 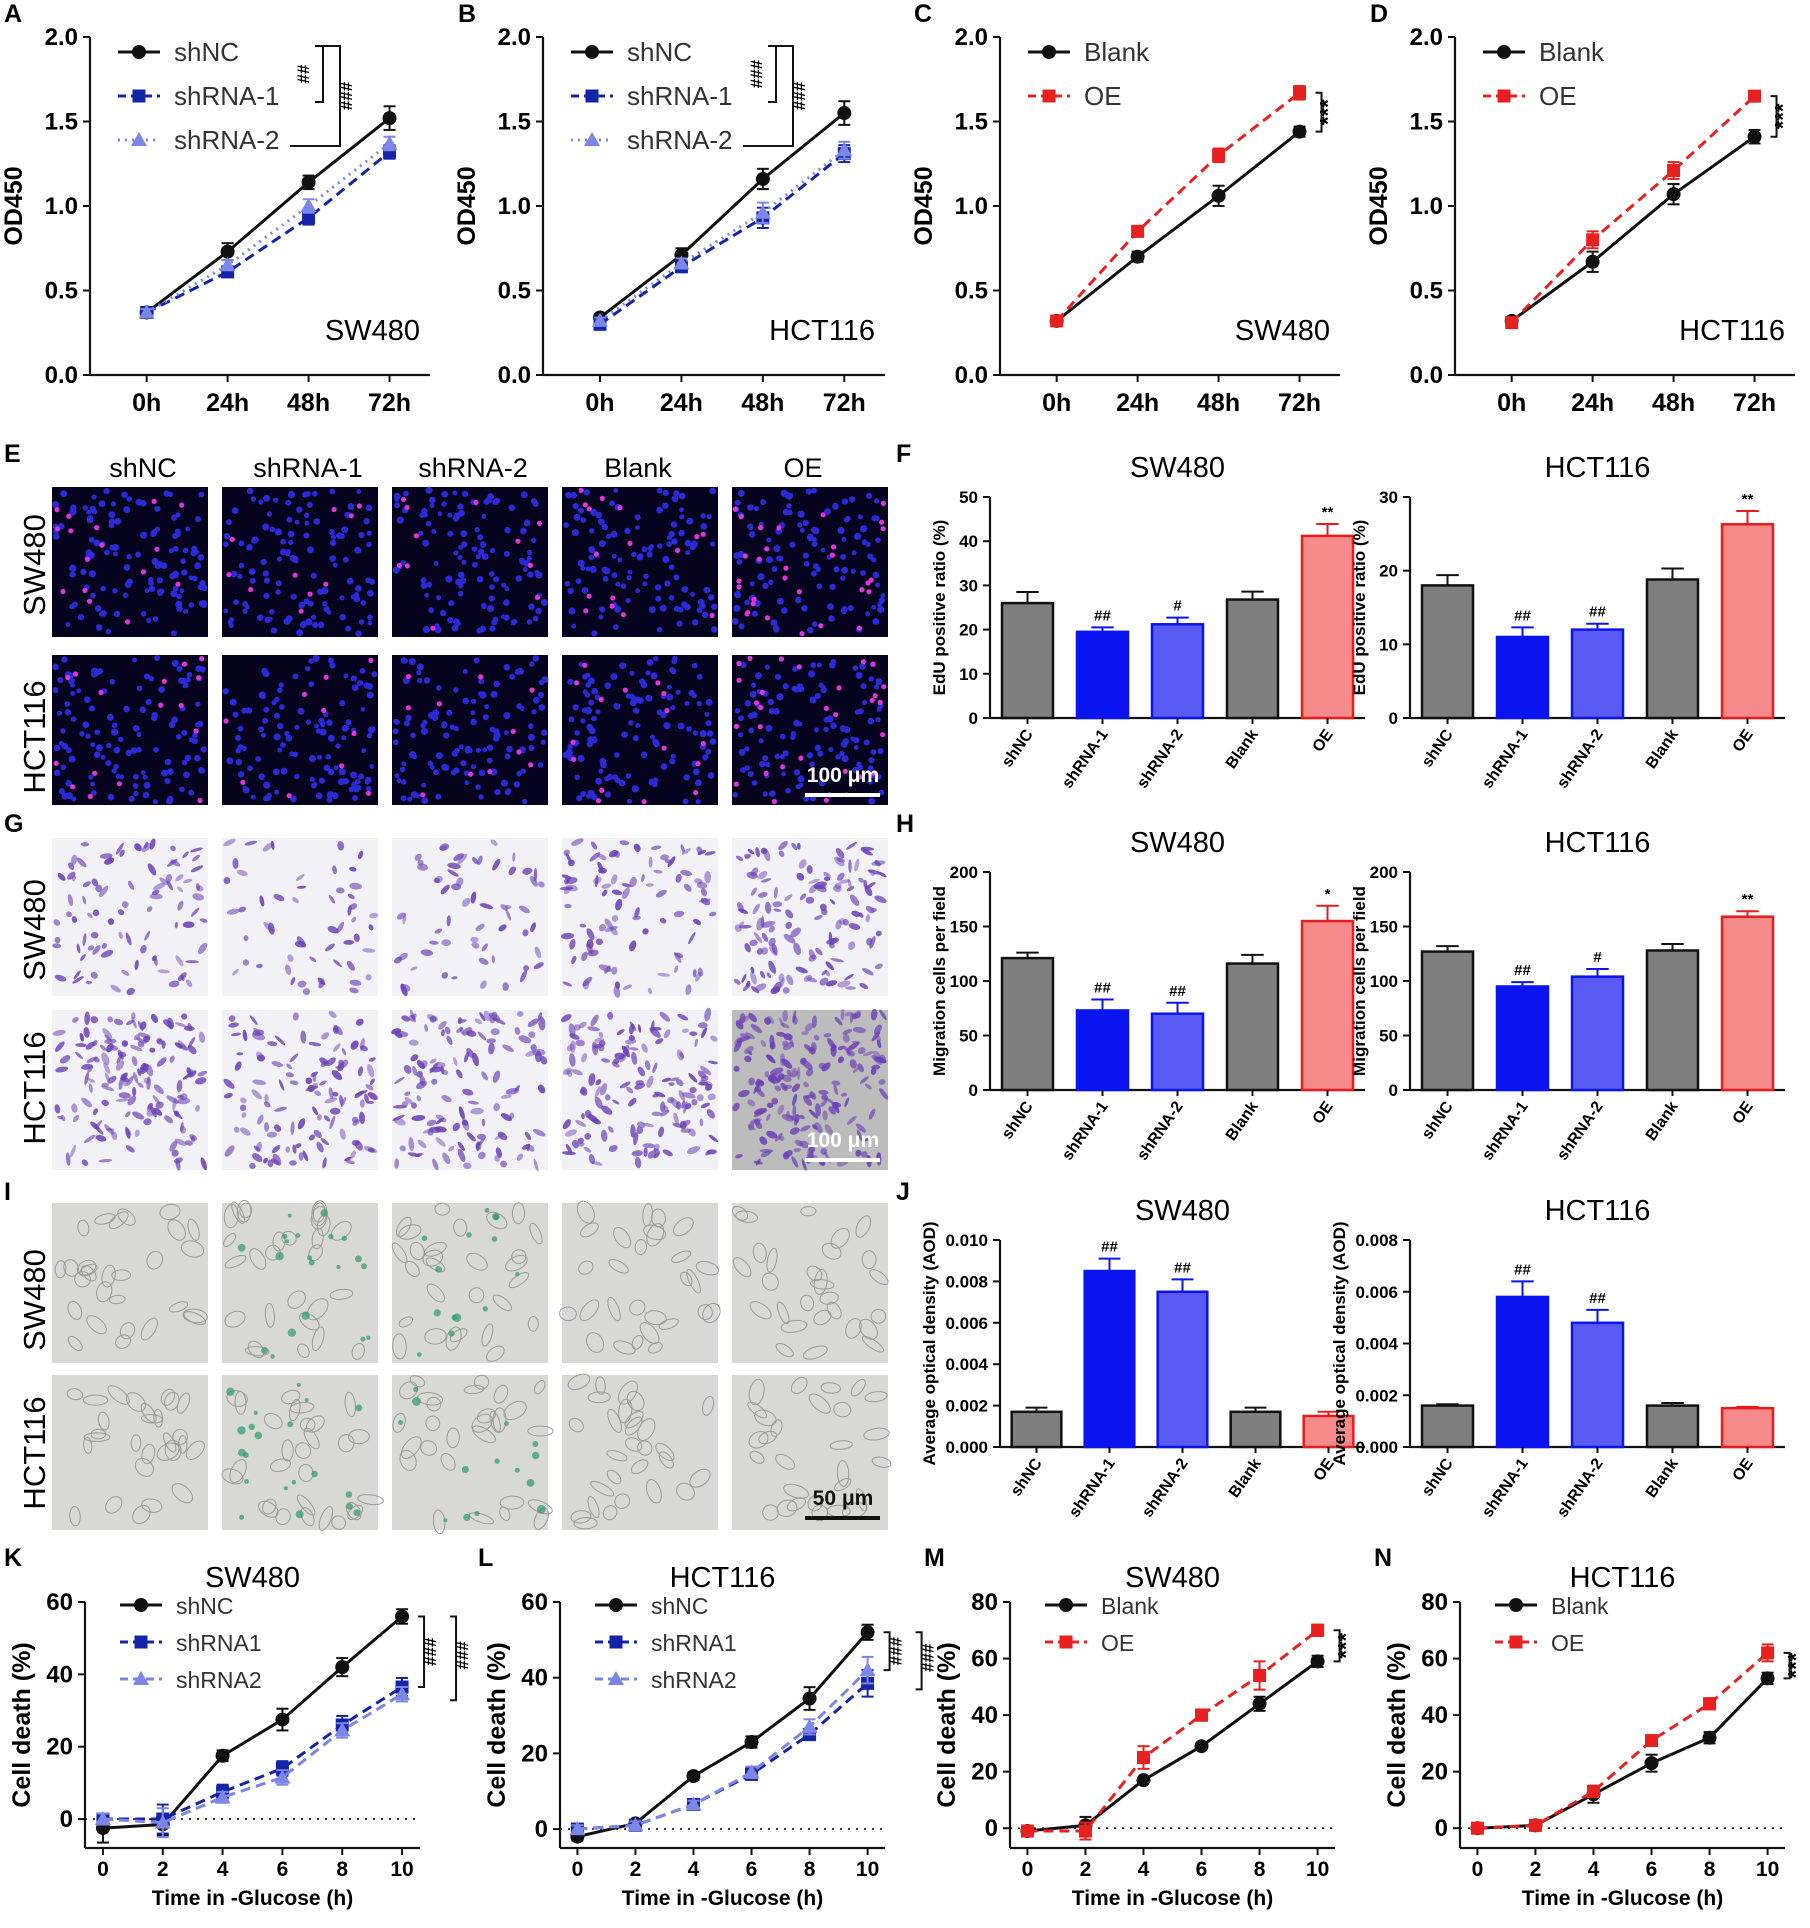 I want to click on y-tick-label: 0.010, so click(x=966, y=1240).